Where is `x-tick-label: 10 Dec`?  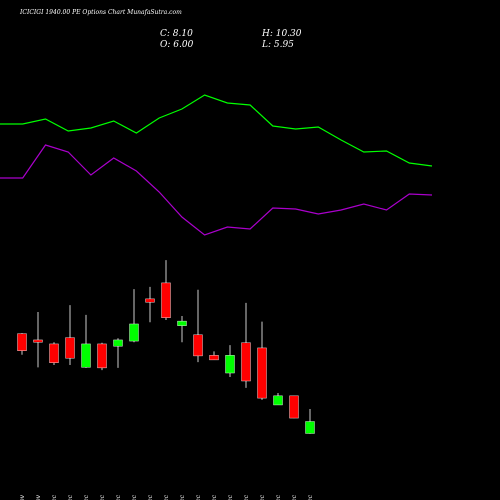
x-tick-label: 10 Dec is located at coordinates (150, 497).